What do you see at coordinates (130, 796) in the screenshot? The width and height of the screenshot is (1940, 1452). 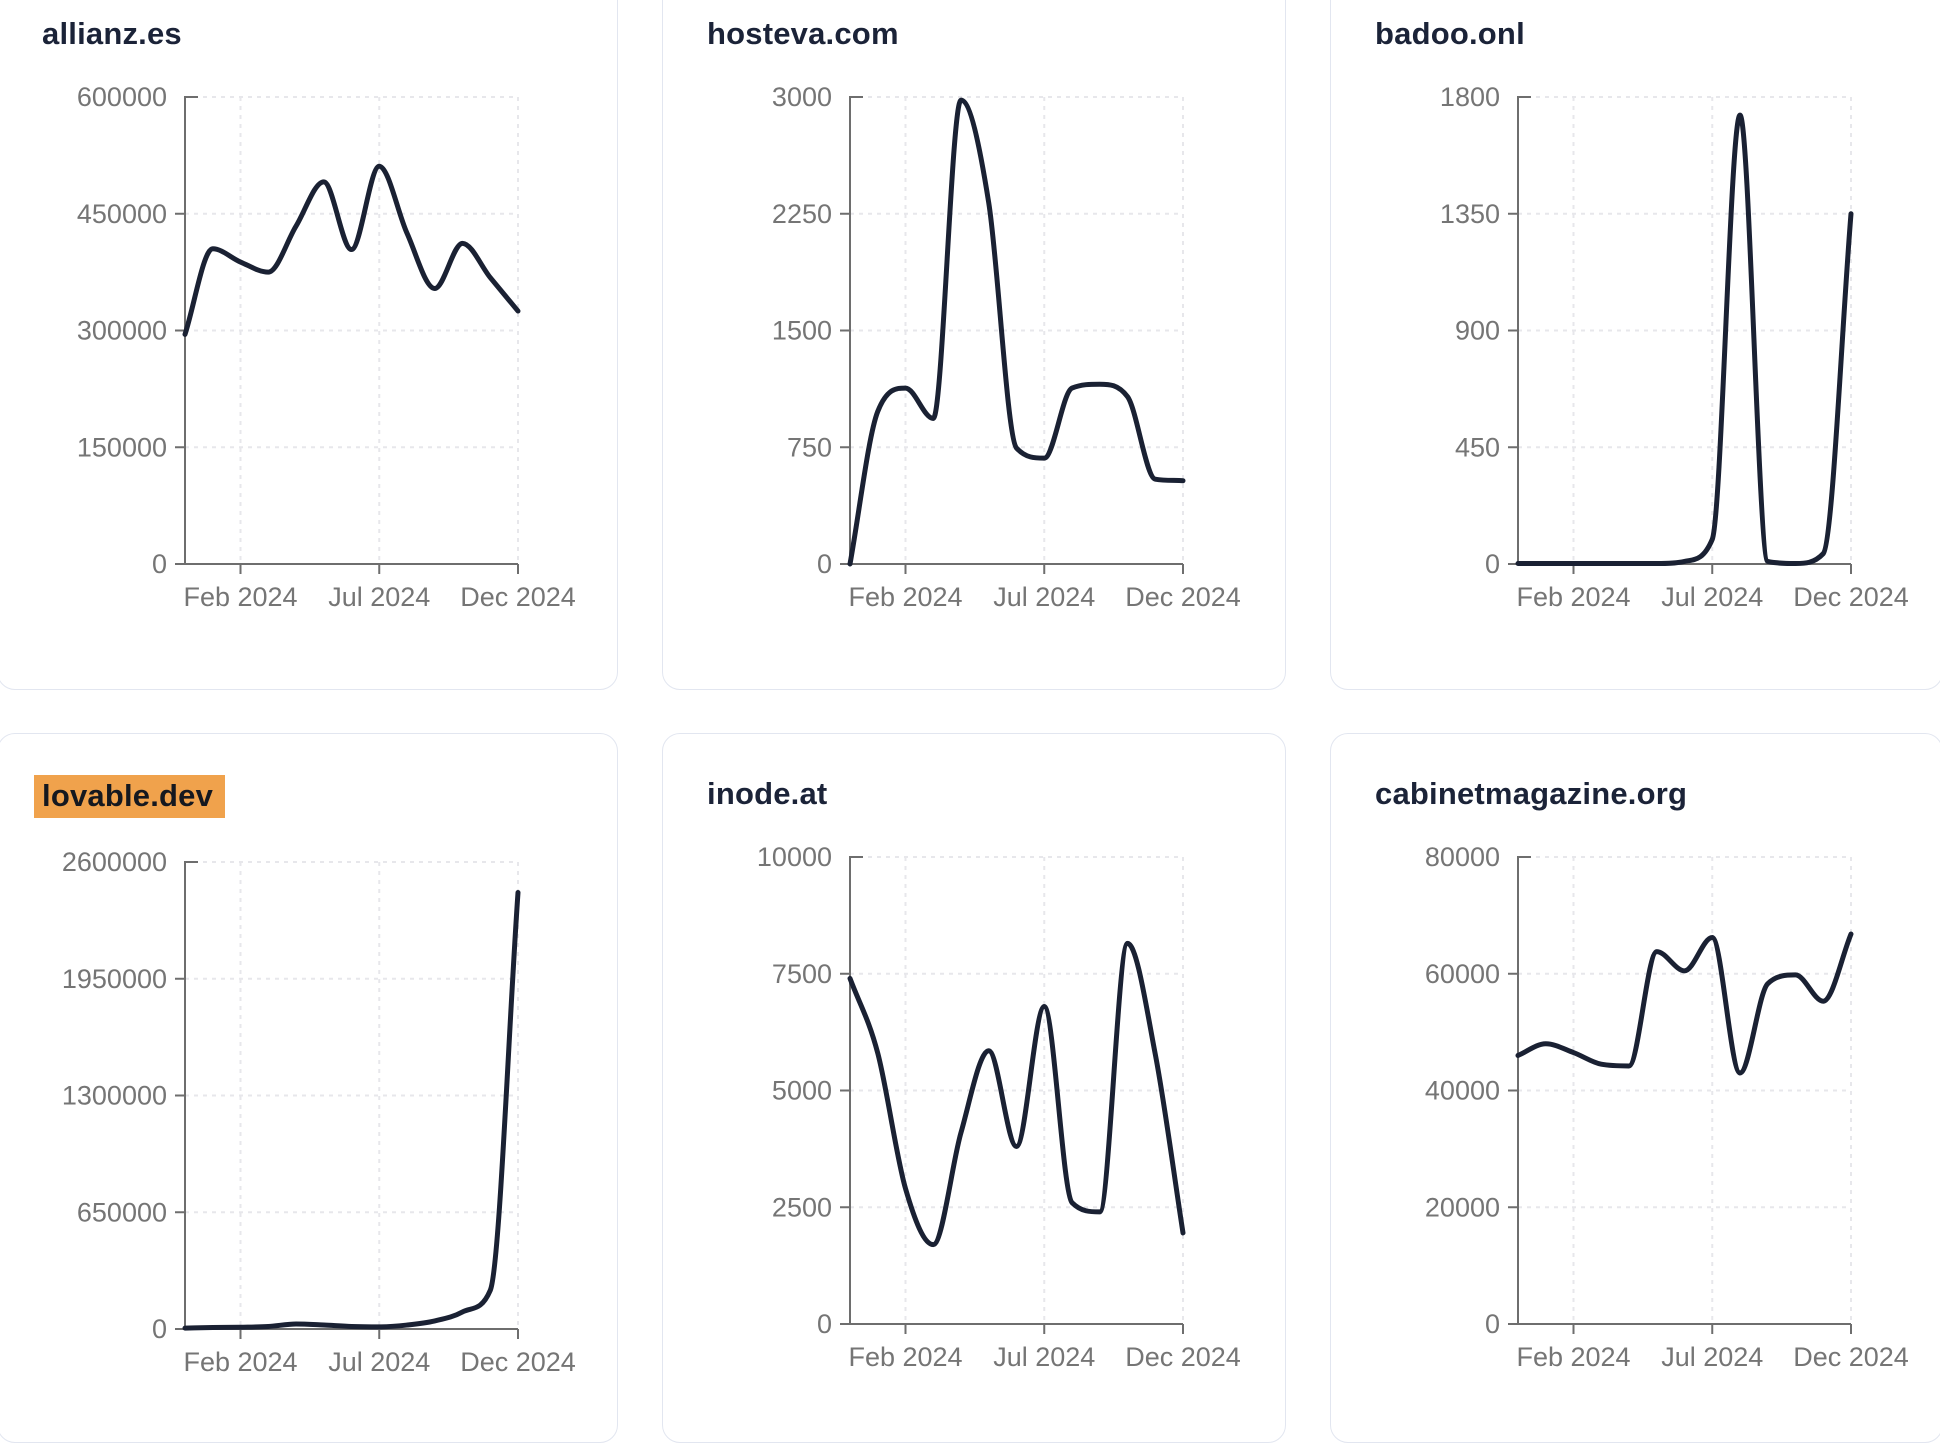 I see `chart-title-text: lovable.dev` at bounding box center [130, 796].